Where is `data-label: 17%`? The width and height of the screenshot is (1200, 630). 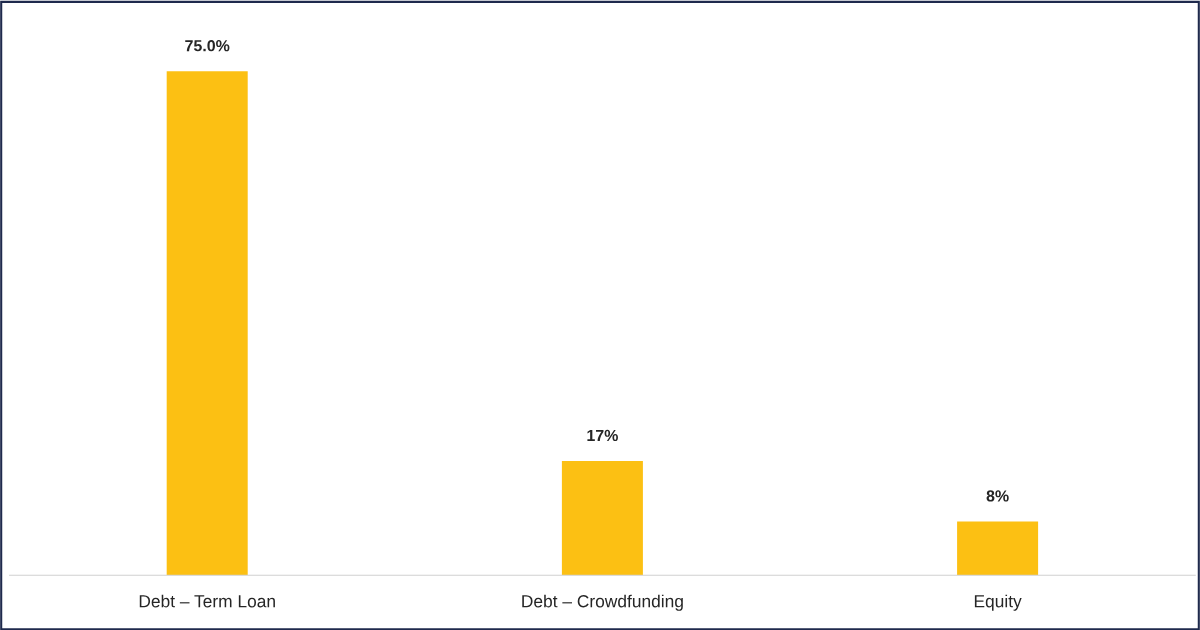 data-label: 17% is located at coordinates (602, 435).